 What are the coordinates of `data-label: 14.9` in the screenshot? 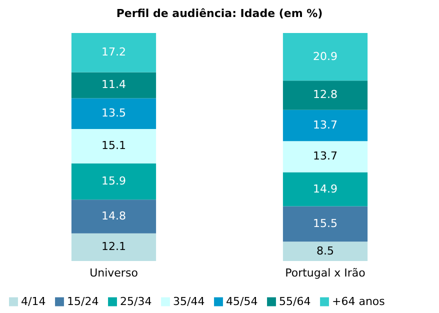 It's located at (325, 189).